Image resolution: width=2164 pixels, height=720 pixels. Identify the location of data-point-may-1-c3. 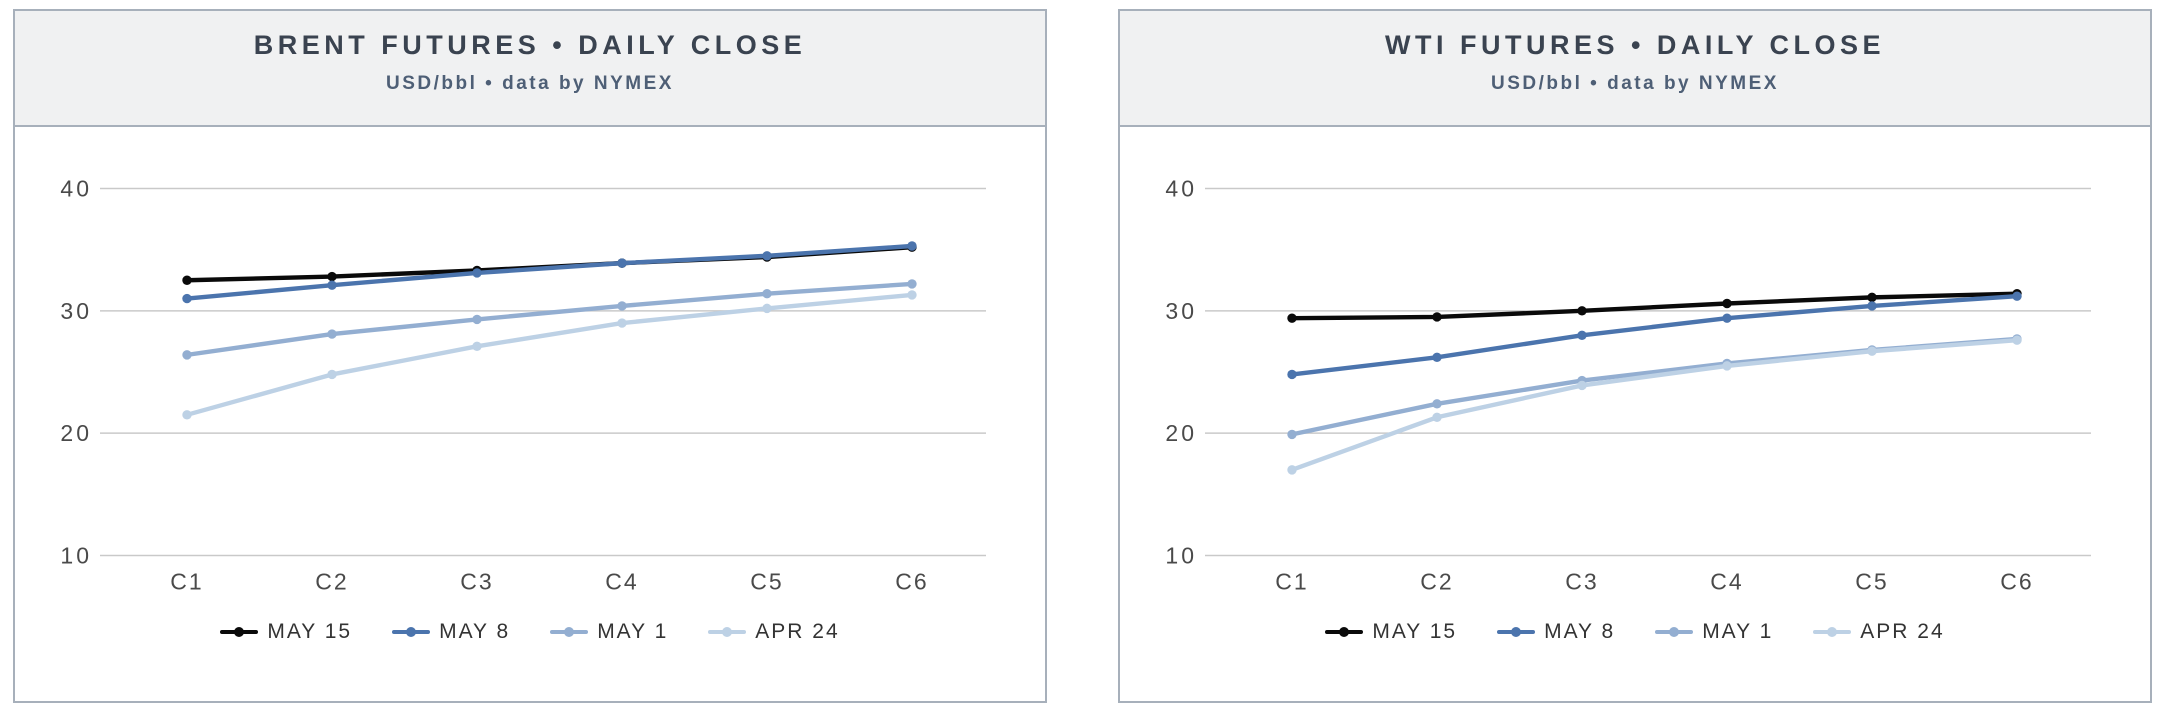
(477, 319).